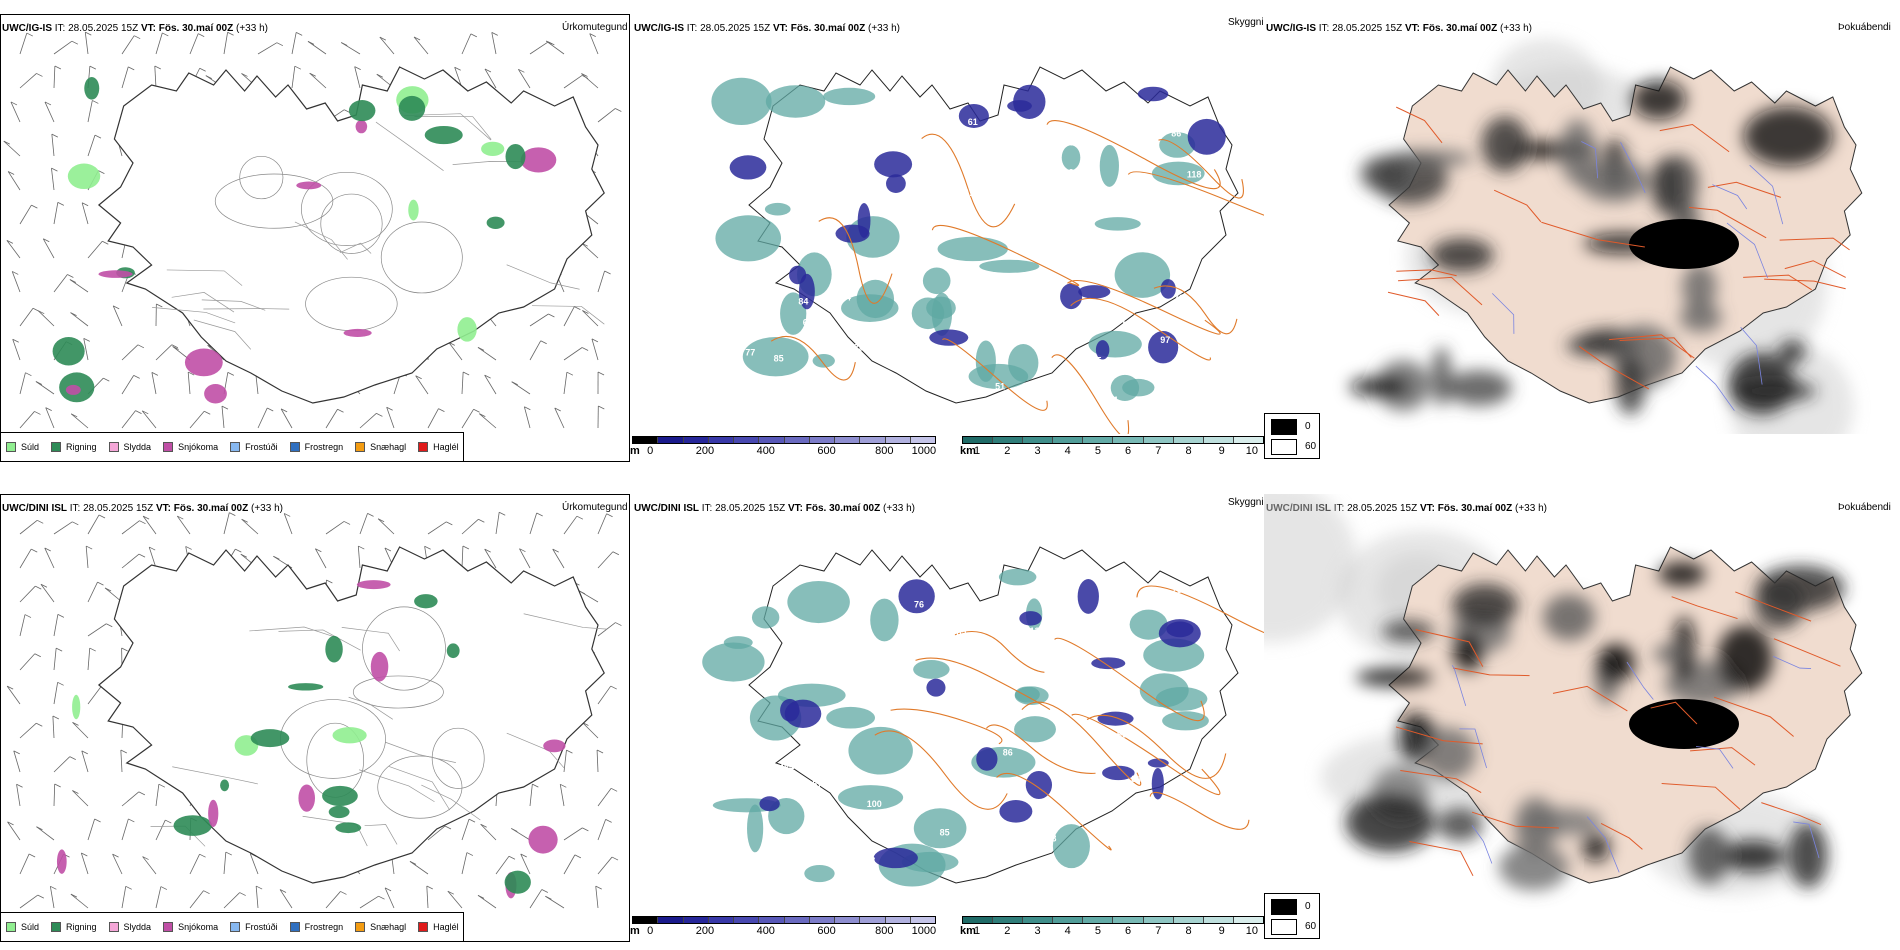 This screenshot has height=950, width=1900. What do you see at coordinates (783, 927) in the screenshot?
I see `ceiling-colorbar-bottom: 0 200 400 600 800 1000 m` at bounding box center [783, 927].